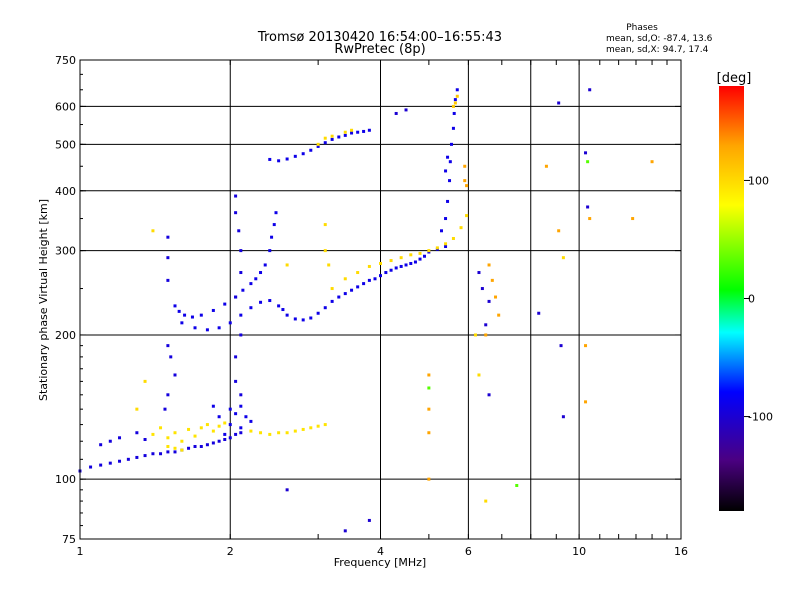  I want to click on stats-line-o: mean, sd,O: -87.4, 13.6, so click(659, 39).